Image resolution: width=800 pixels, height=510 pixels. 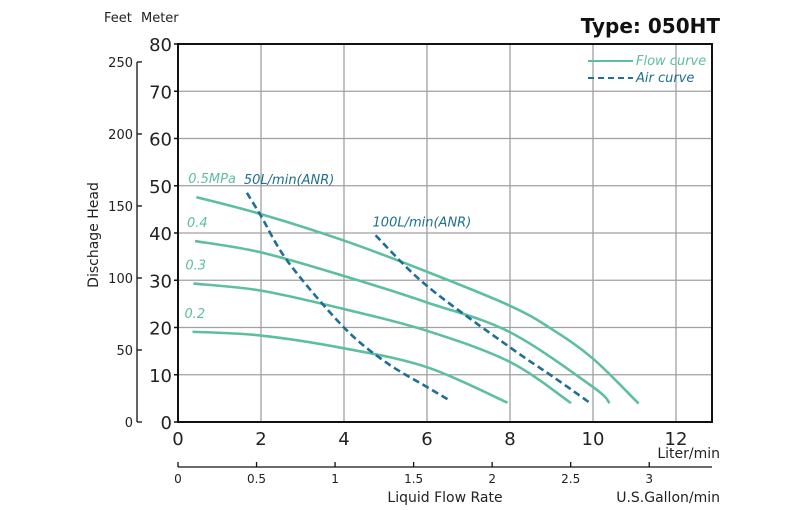 What do you see at coordinates (668, 498) in the screenshot?
I see `x2-unit-gallon: U.S.Gallon/min` at bounding box center [668, 498].